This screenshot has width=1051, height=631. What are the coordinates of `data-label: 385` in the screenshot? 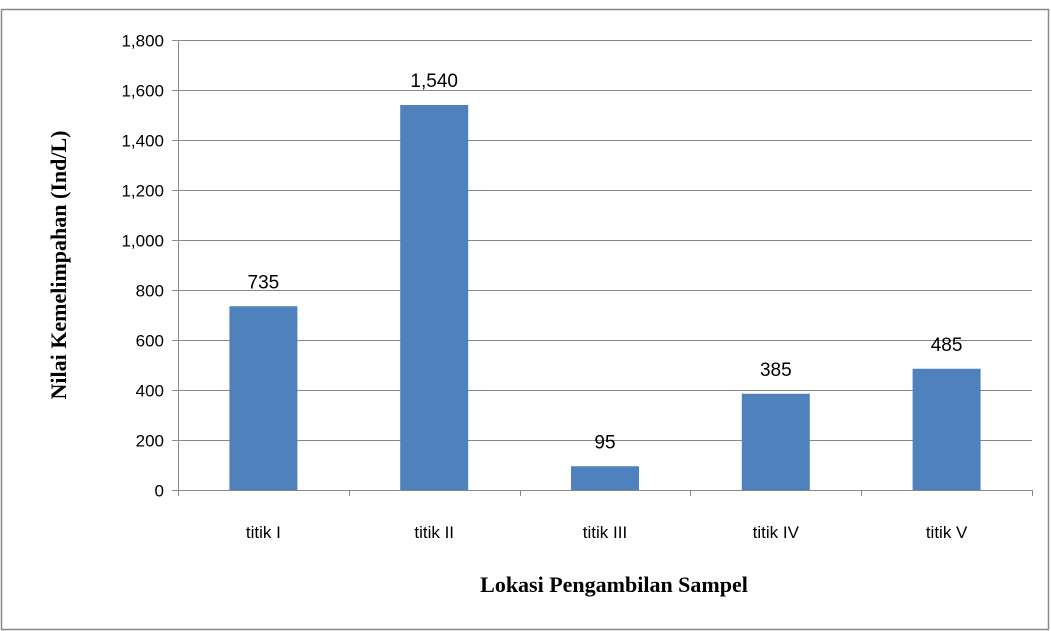 It's located at (776, 370).